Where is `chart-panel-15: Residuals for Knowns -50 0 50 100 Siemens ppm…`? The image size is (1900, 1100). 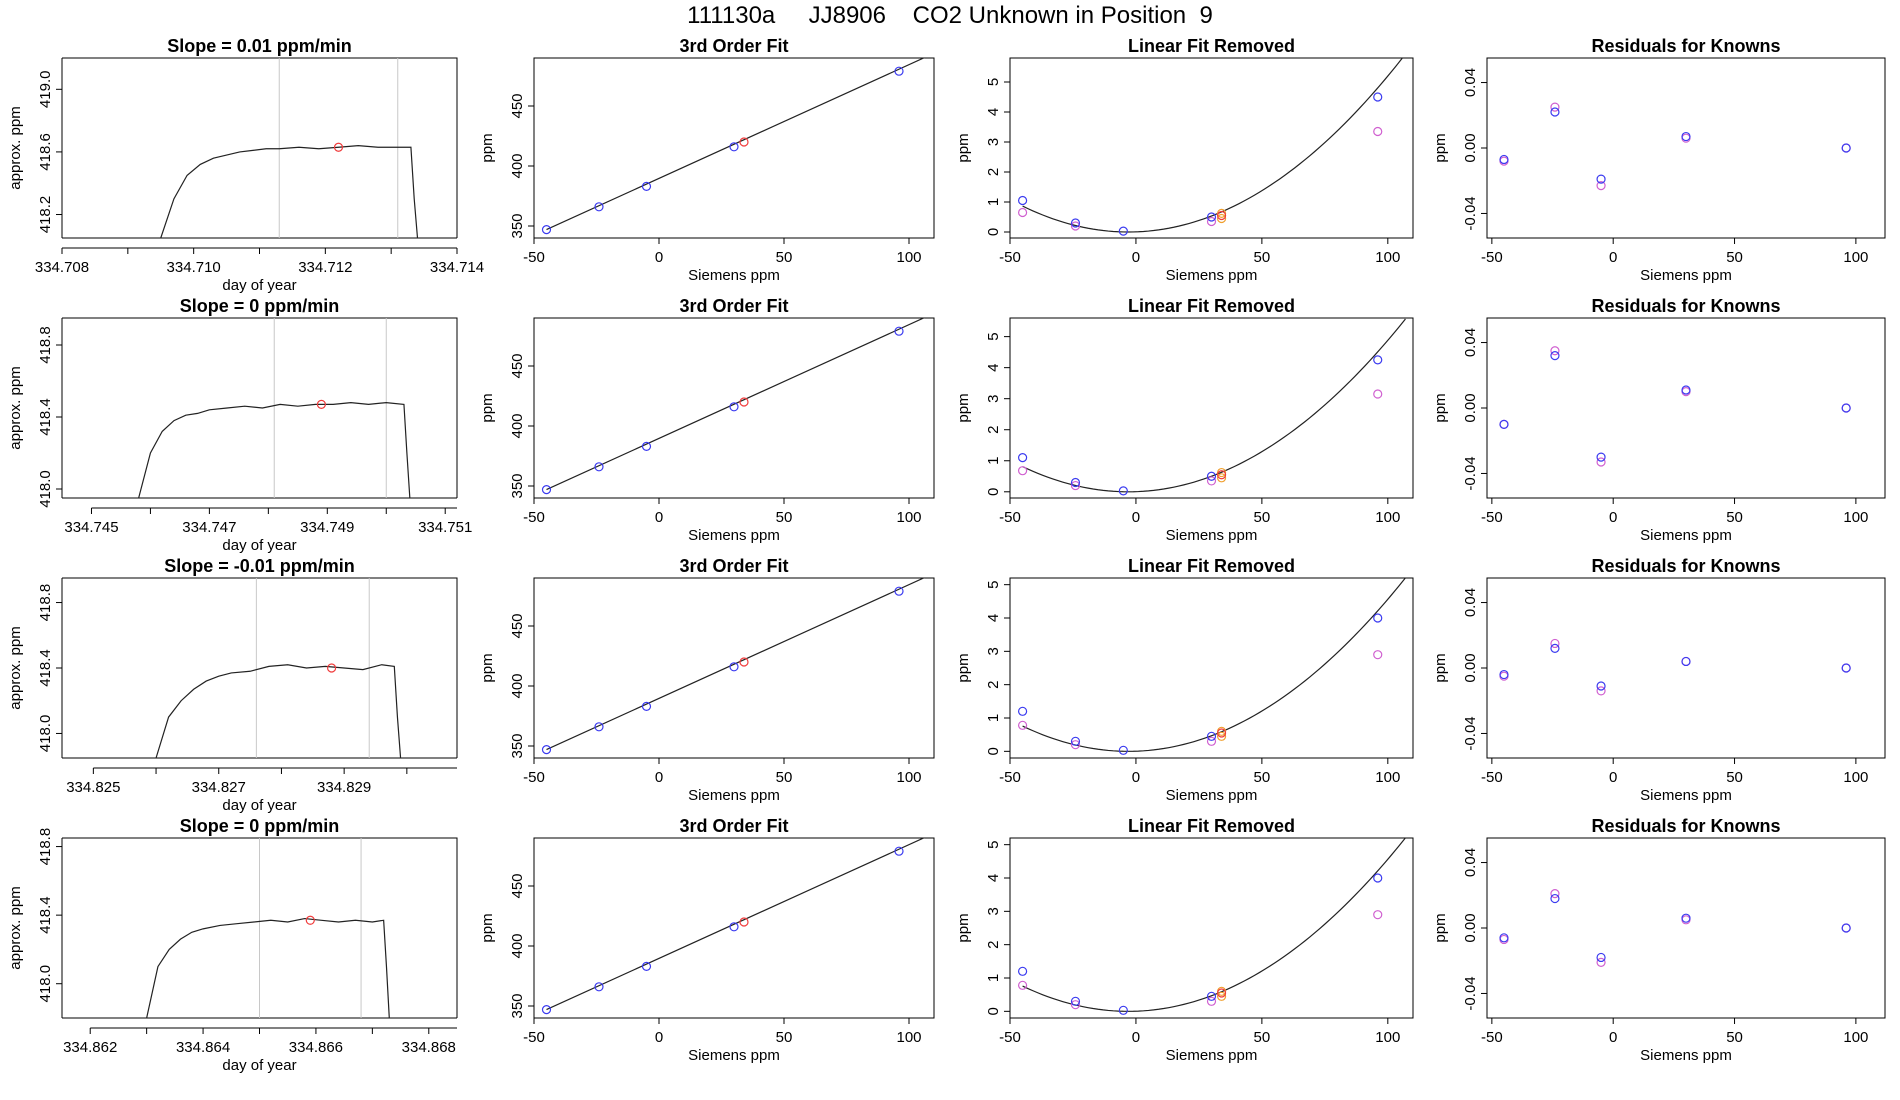 chart-panel-15: Residuals for Knowns -50 0 50 100 Siemens ppm… is located at coordinates (1659, 940).